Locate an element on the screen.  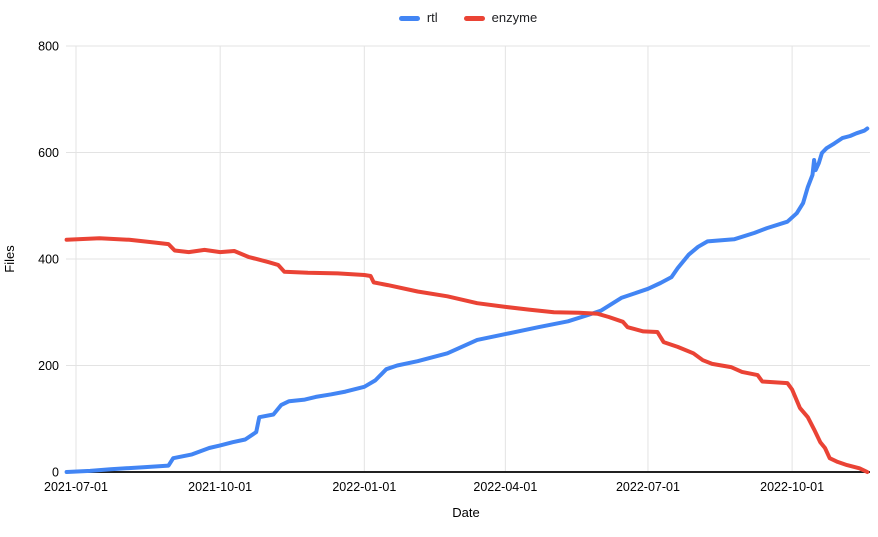
legend-label-enzyme: enzyme is located at coordinates (514, 17).